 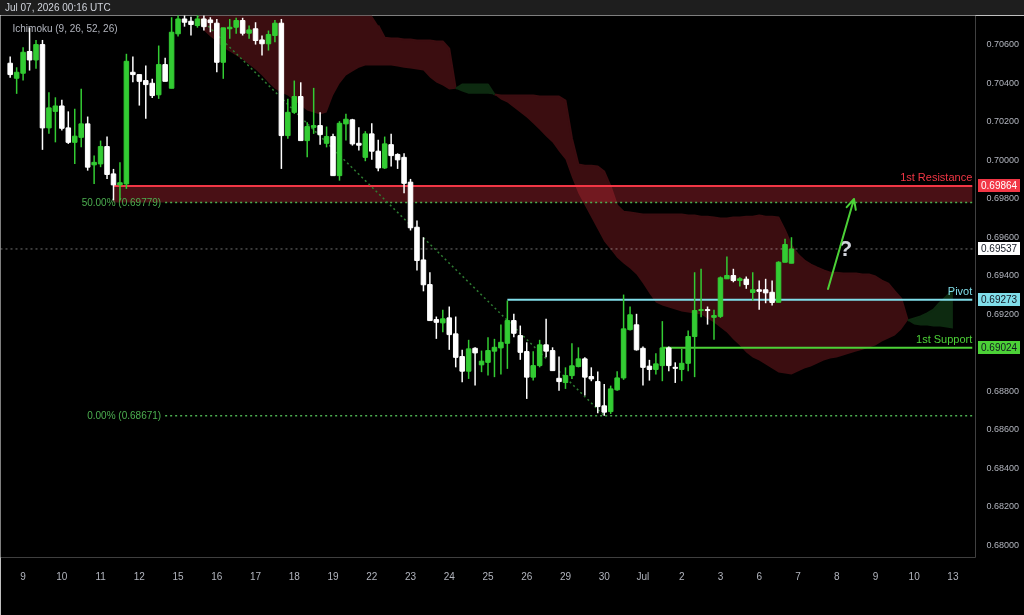 I want to click on y-tick-label: 0.68600, so click(x=1003, y=429).